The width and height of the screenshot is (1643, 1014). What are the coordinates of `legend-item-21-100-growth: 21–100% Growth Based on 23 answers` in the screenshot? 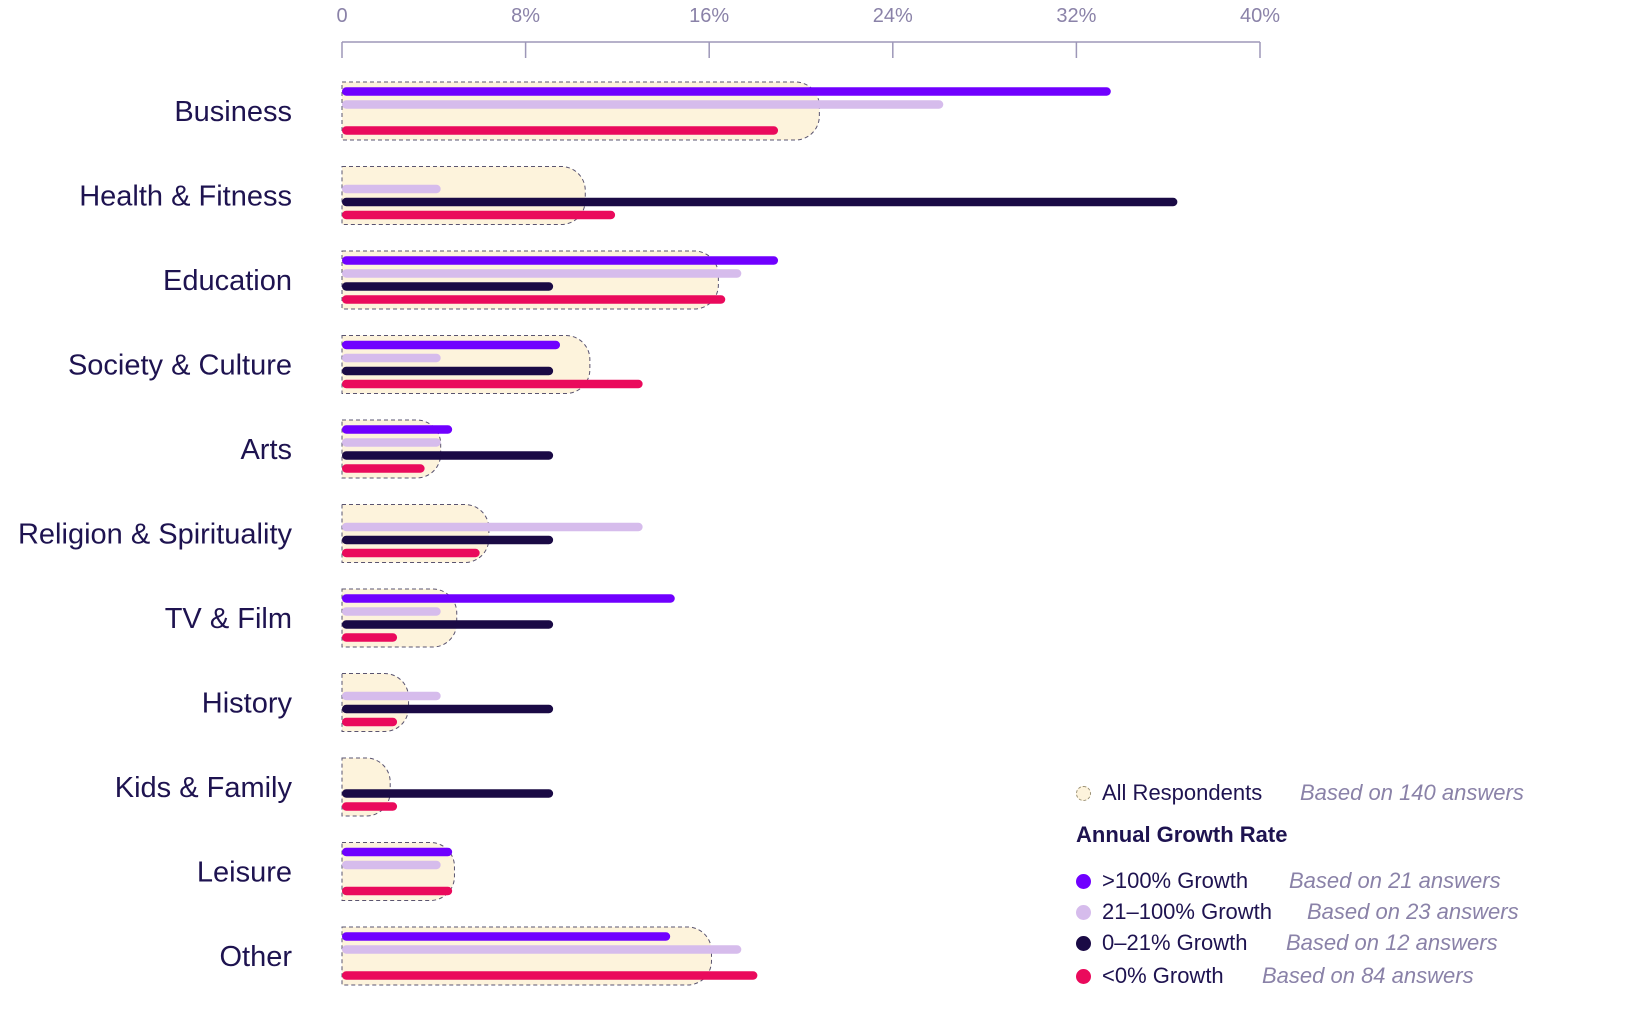 It's located at (1297, 912).